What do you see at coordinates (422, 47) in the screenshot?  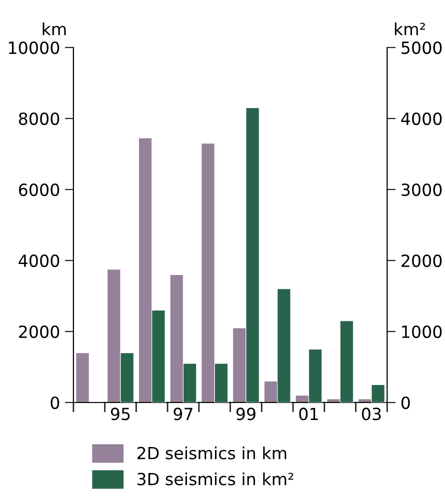 I see `y2-tick-label: 5000` at bounding box center [422, 47].